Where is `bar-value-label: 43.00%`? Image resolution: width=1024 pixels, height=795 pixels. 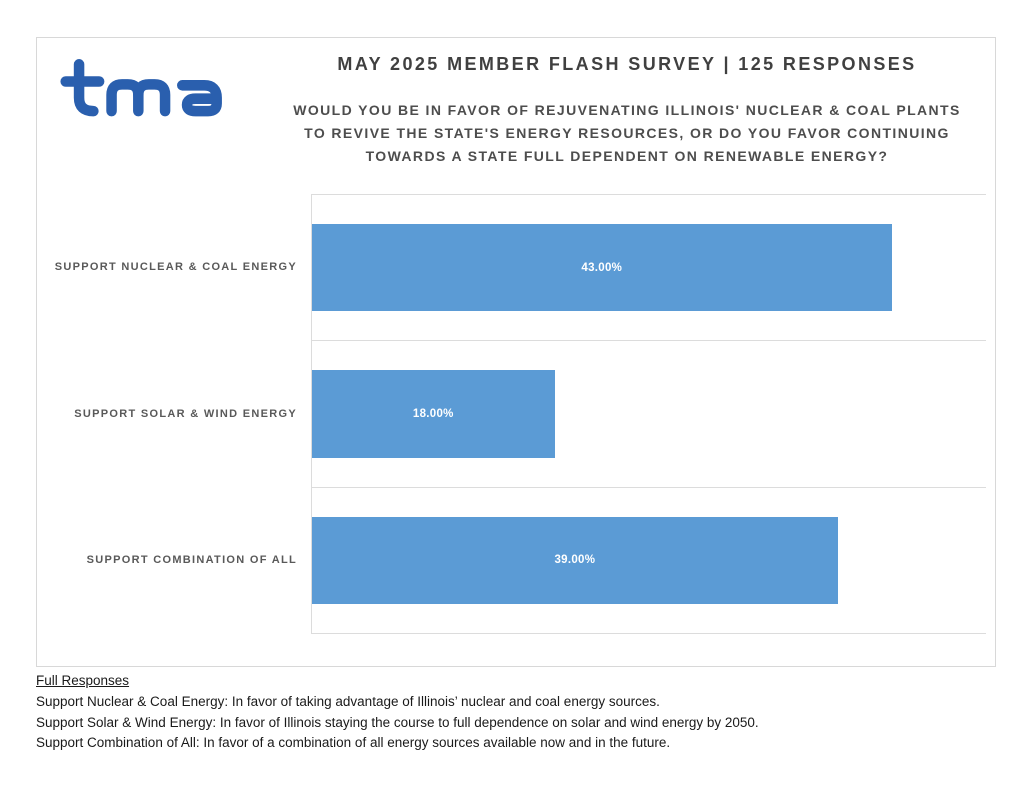
bar-value-label: 43.00% is located at coordinates (602, 267).